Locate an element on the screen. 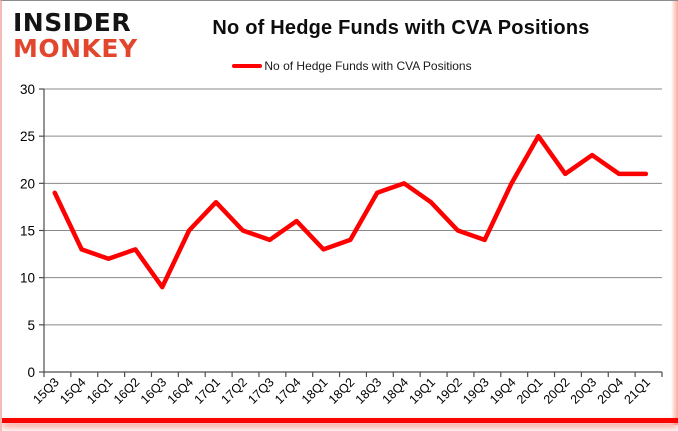  legend-line-swatch is located at coordinates (247, 66).